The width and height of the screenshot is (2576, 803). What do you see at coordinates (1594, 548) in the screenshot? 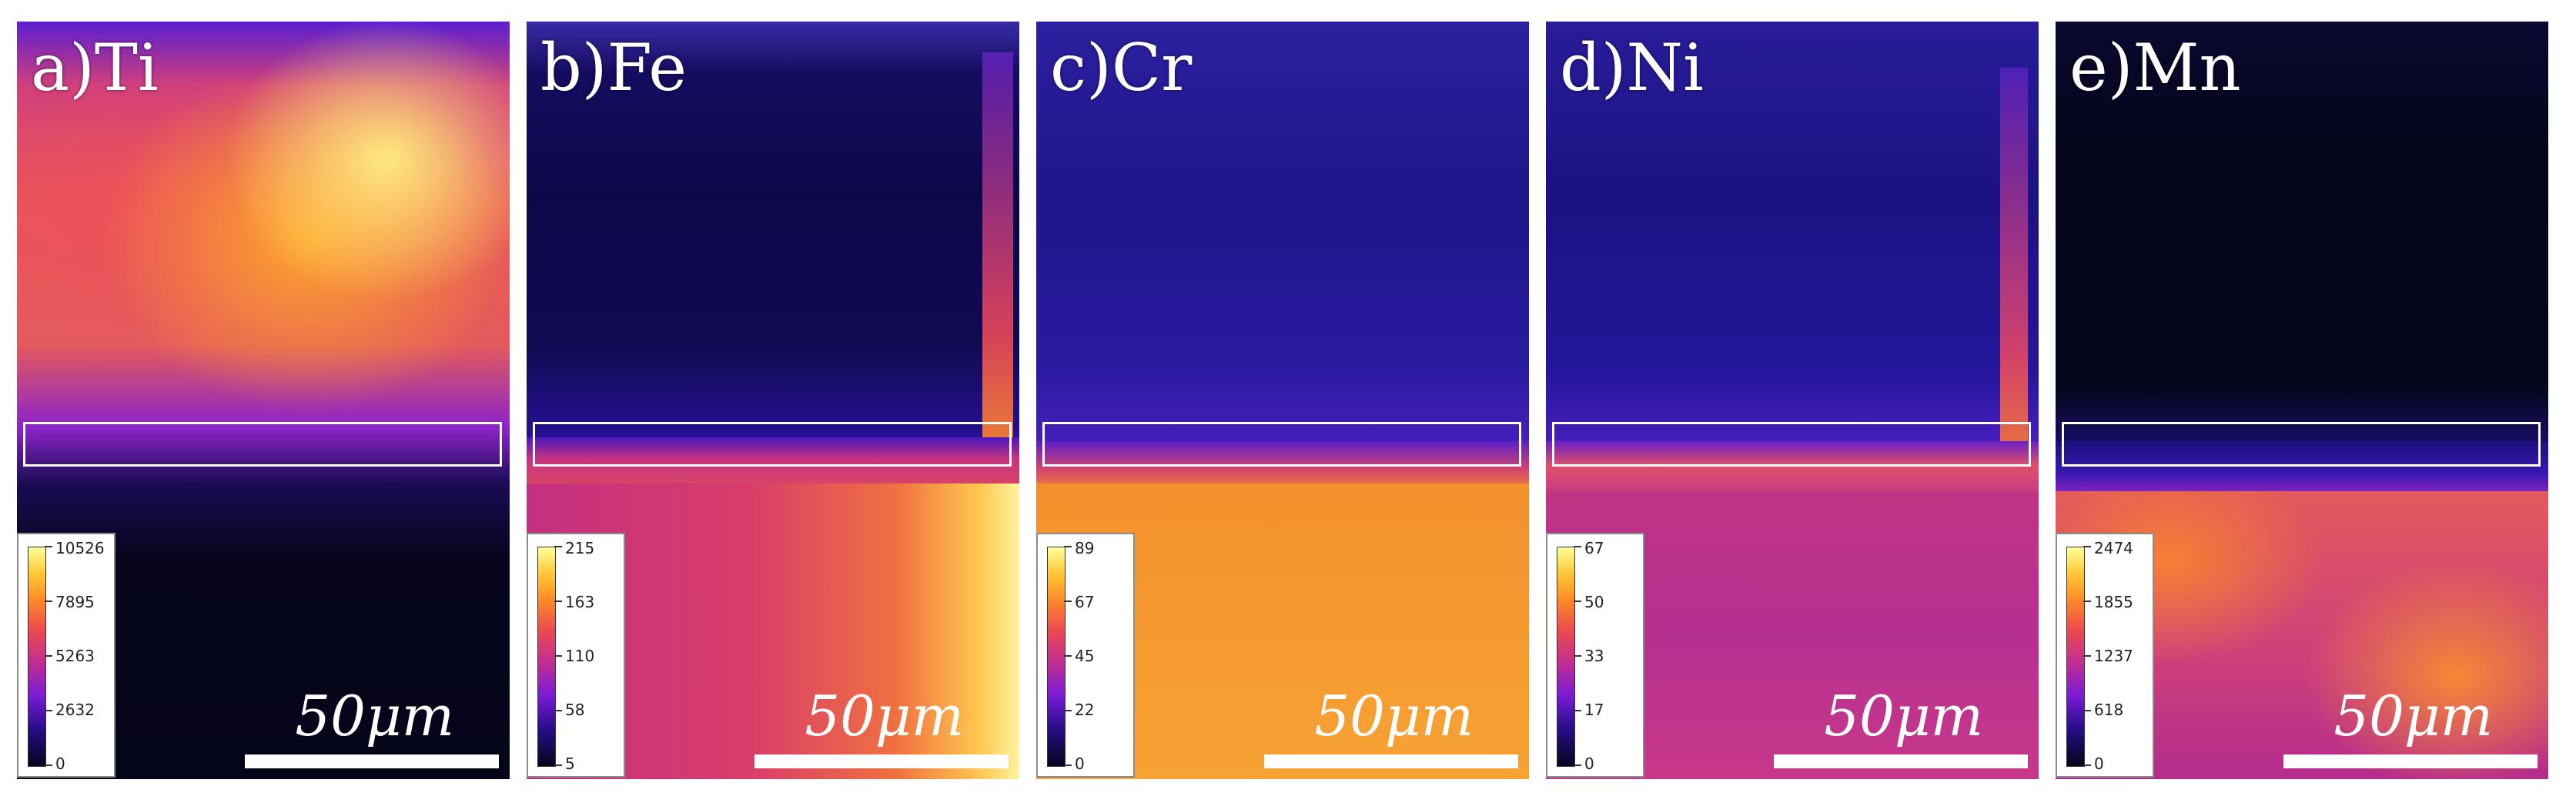
I see `colorbar-tick-max: 67` at bounding box center [1594, 548].